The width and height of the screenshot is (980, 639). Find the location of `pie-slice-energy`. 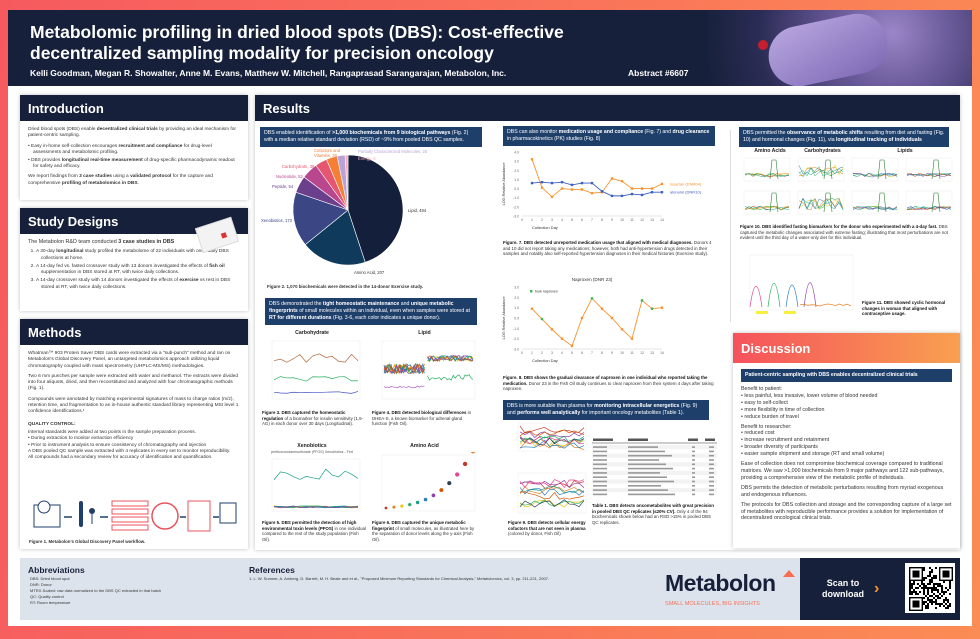

pie-slice-energy is located at coordinates (346, 182).